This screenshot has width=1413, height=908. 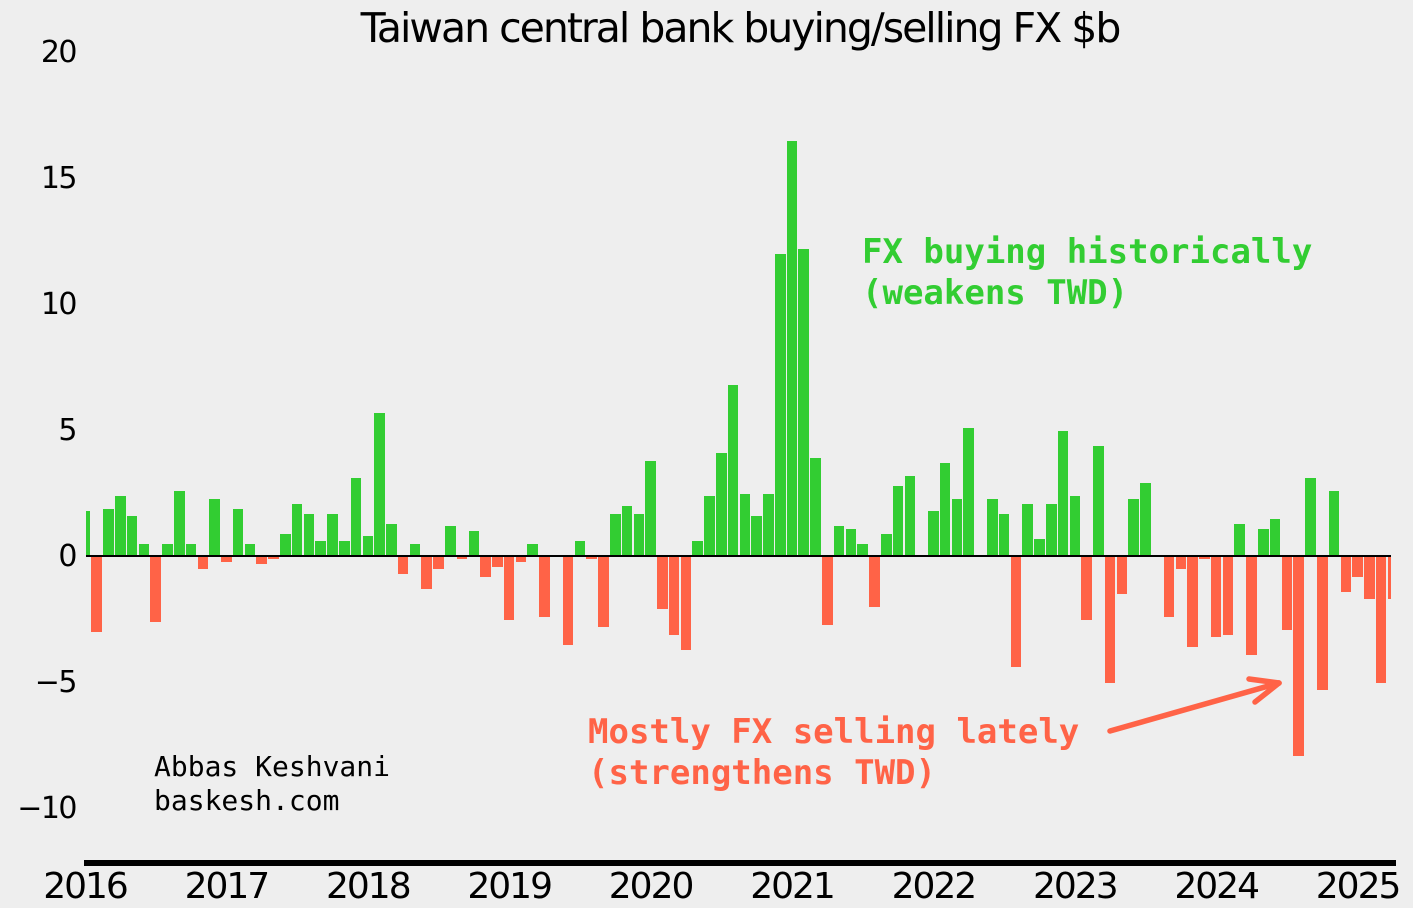 What do you see at coordinates (995, 293) in the screenshot?
I see `annotation-fx-buying-line2: (weakens TWD)` at bounding box center [995, 293].